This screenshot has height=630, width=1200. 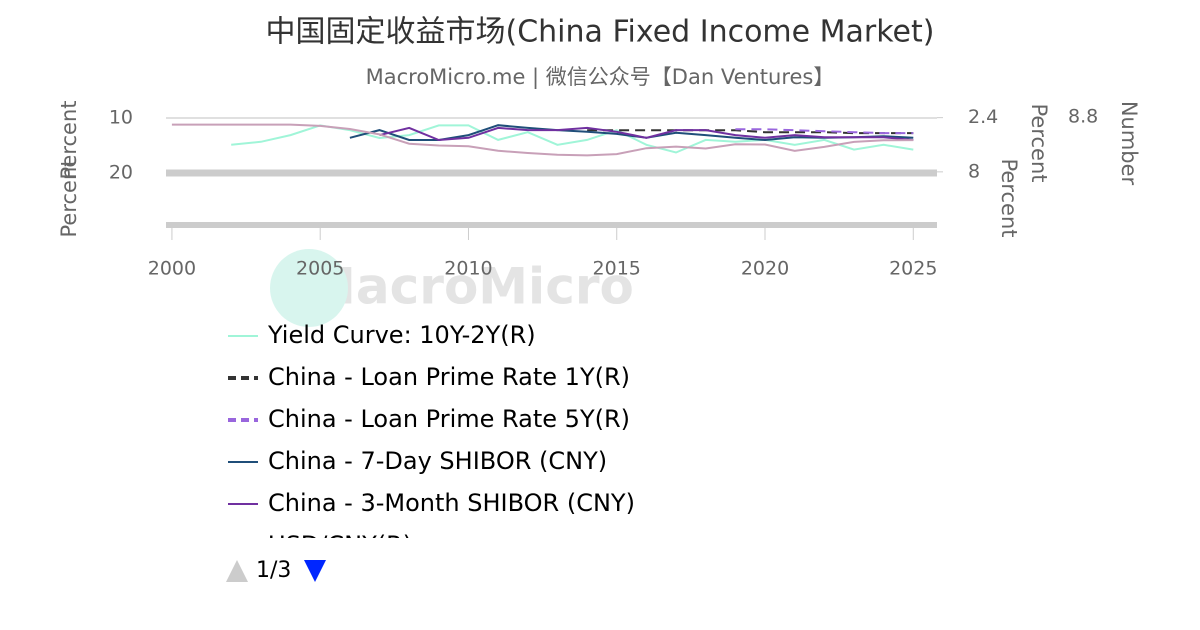 I want to click on y2-tick-label: 2.4, so click(x=983, y=117).